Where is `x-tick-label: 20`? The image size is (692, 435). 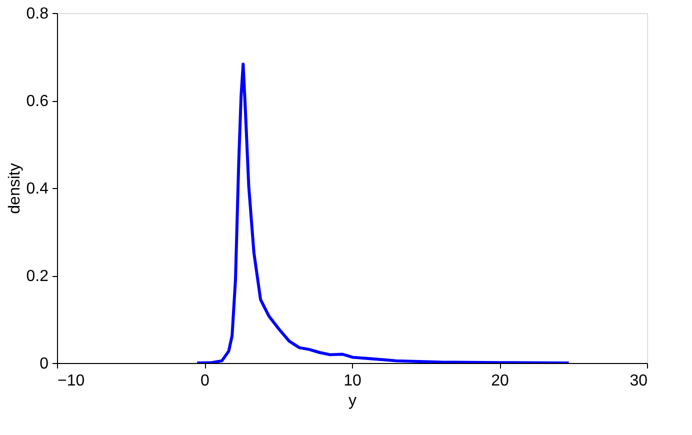 x-tick-label: 20 is located at coordinates (500, 381).